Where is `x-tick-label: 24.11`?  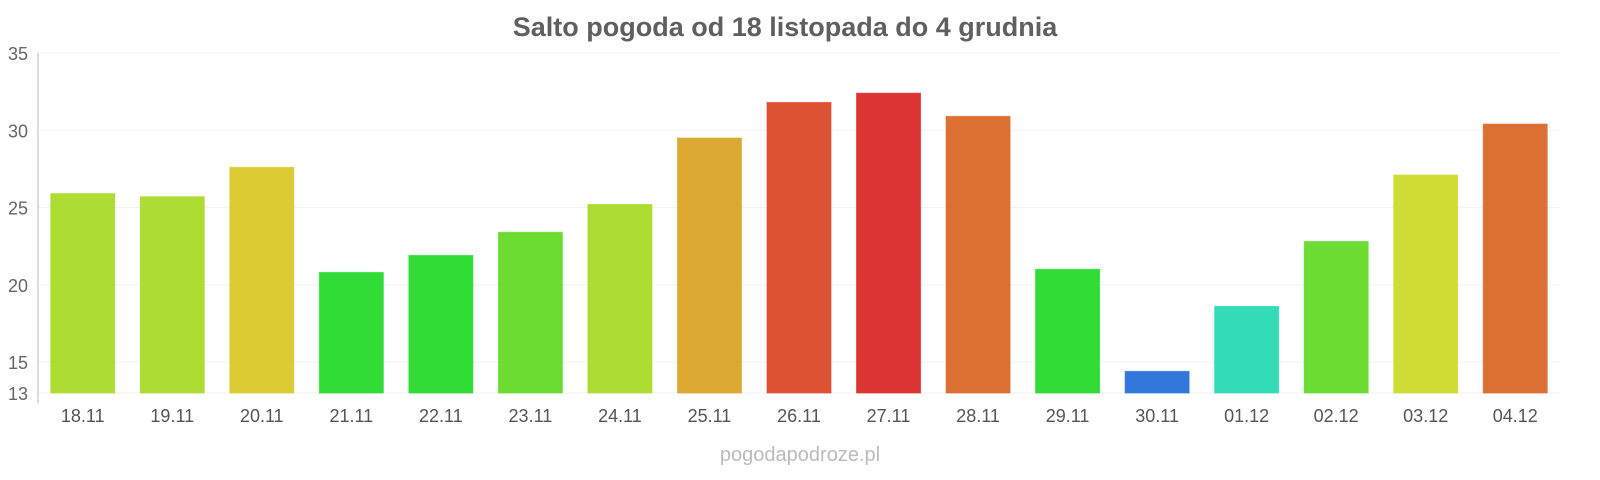 x-tick-label: 24.11 is located at coordinates (620, 416).